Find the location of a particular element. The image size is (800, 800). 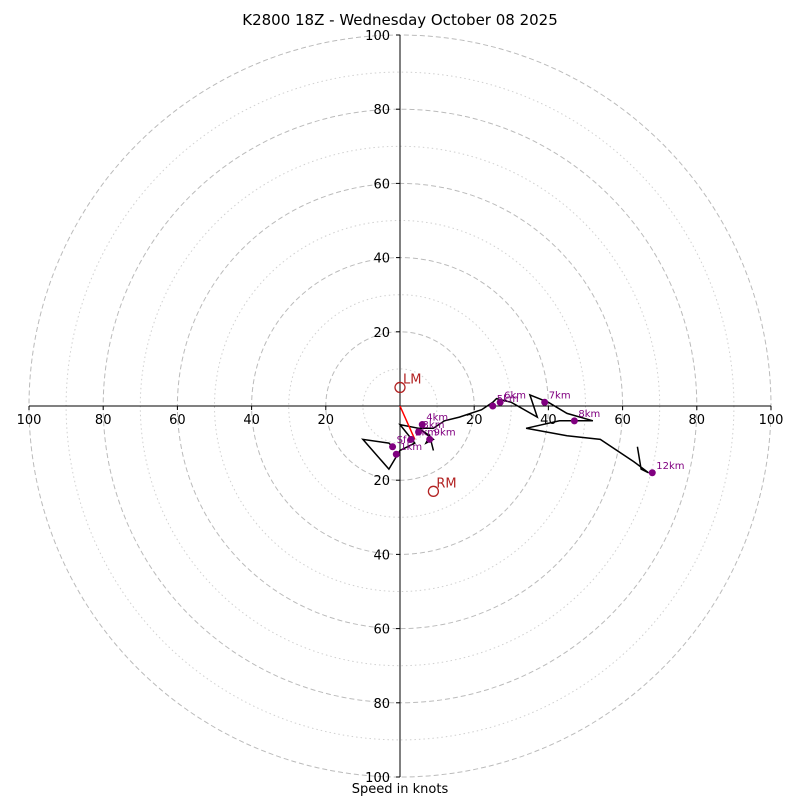

hodograph-trace is located at coordinates (505, 433).